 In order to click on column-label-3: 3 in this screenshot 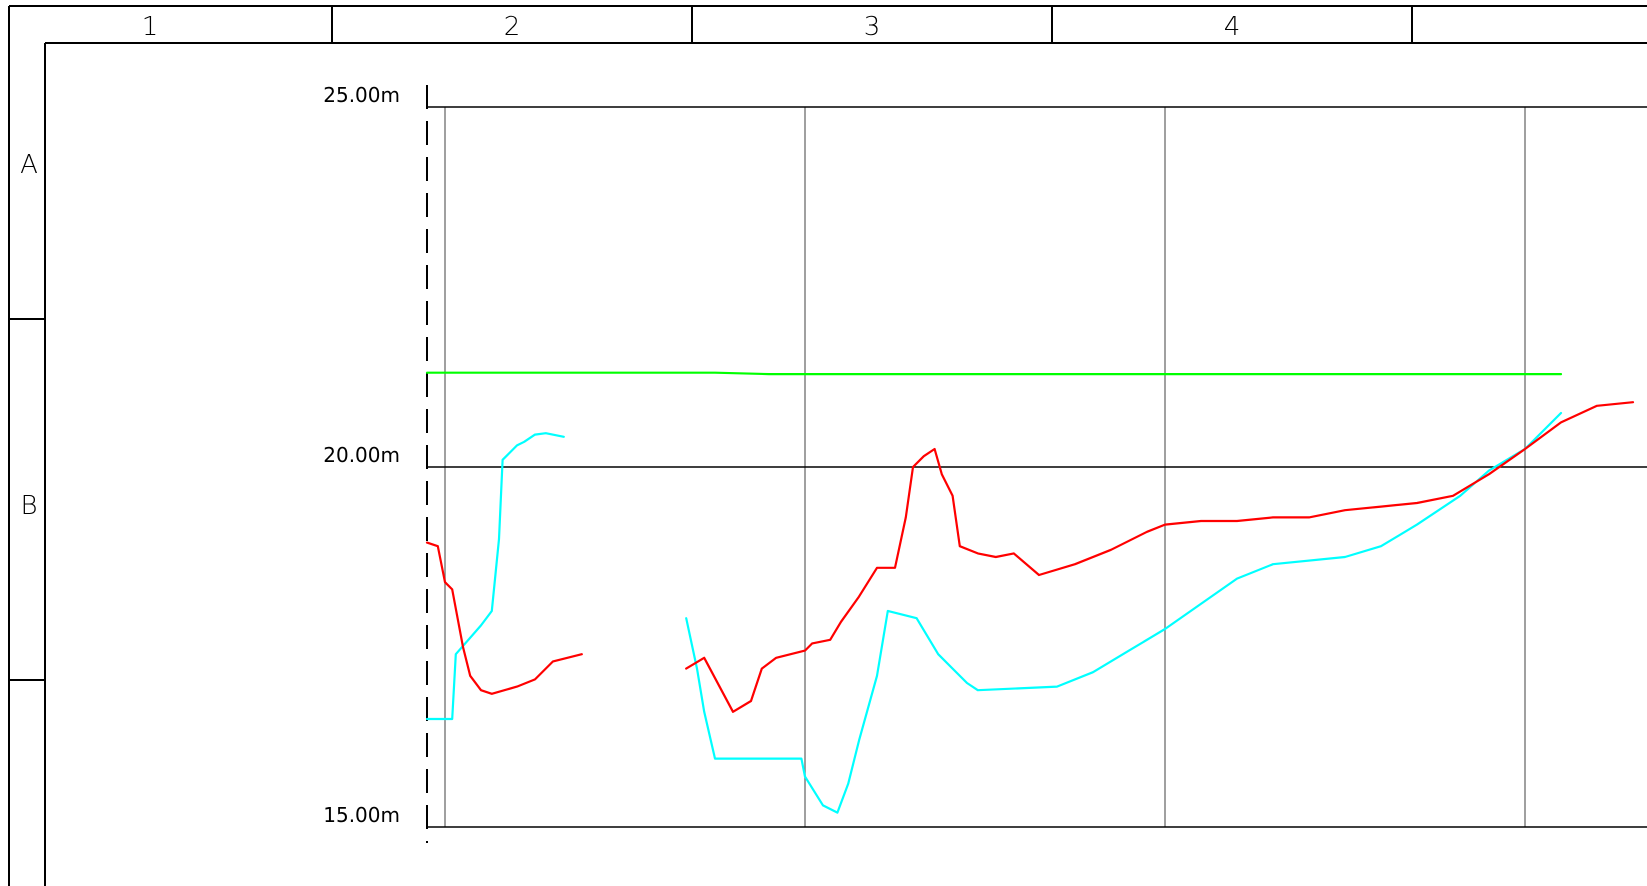, I will do `click(872, 27)`.